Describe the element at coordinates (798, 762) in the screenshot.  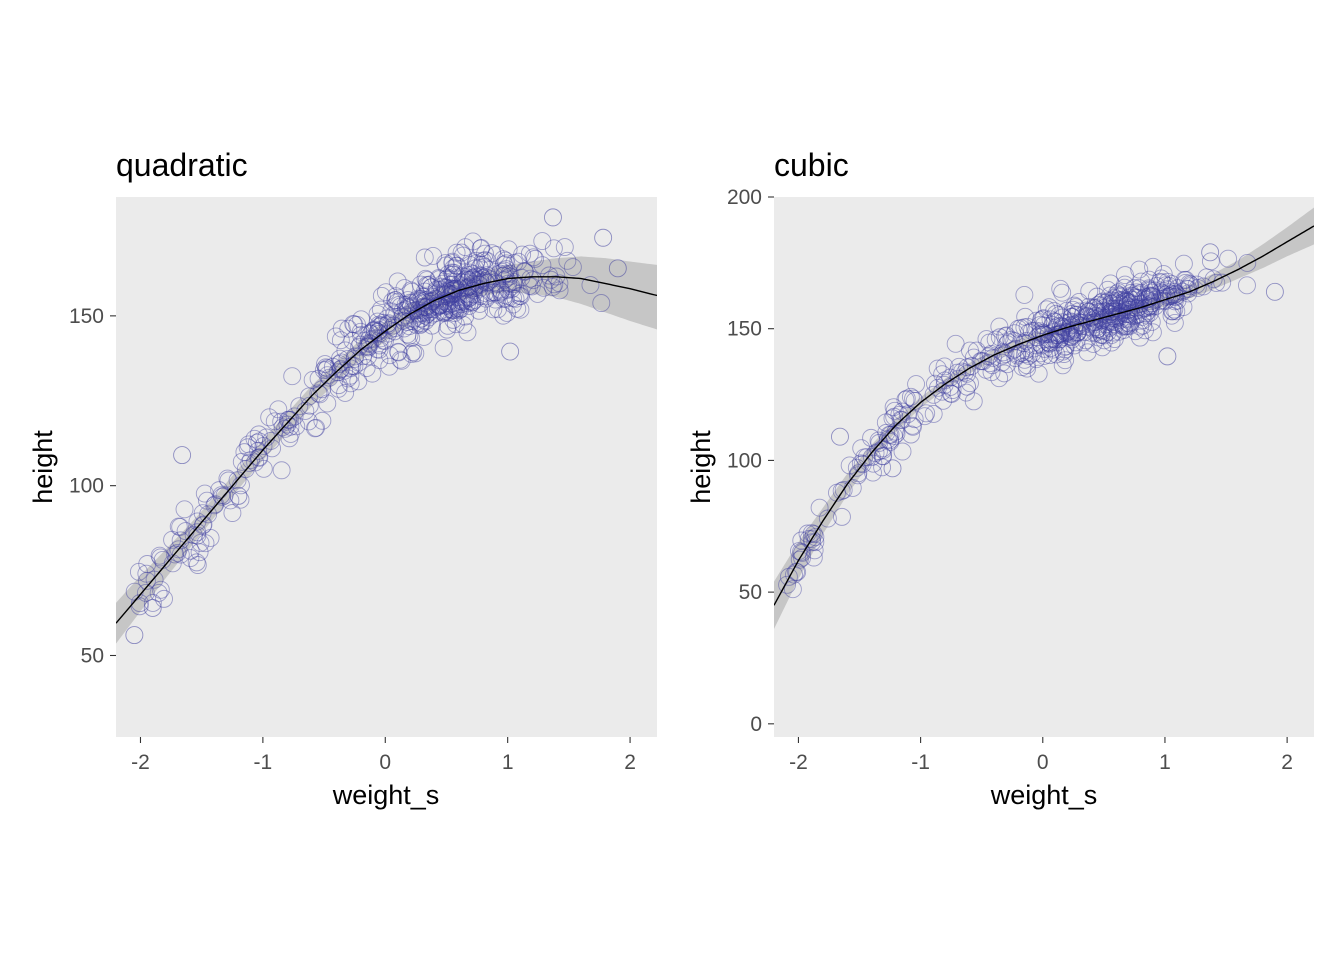
I see `x-tick-label: -2` at that location.